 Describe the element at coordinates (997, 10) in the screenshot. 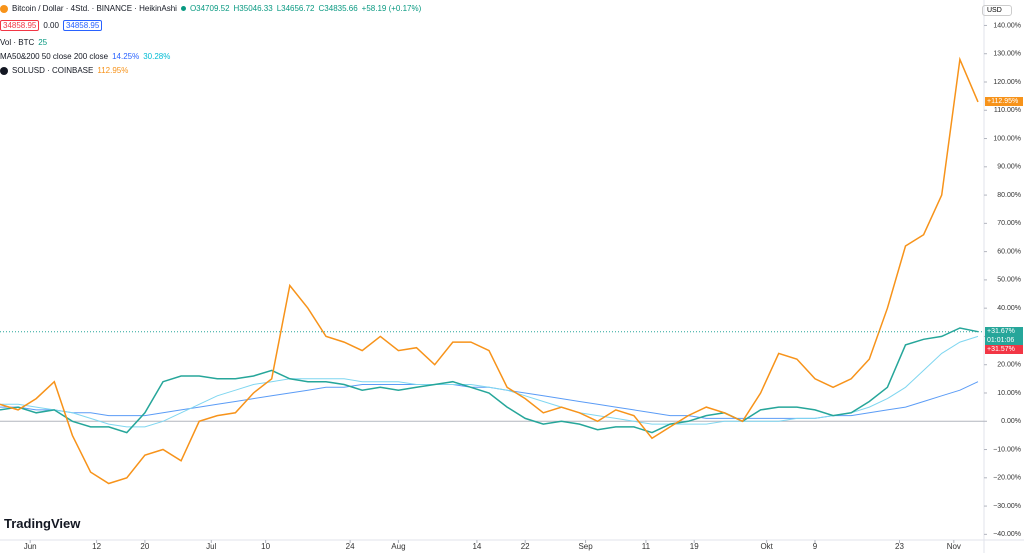

I see `currency-button: USD` at that location.